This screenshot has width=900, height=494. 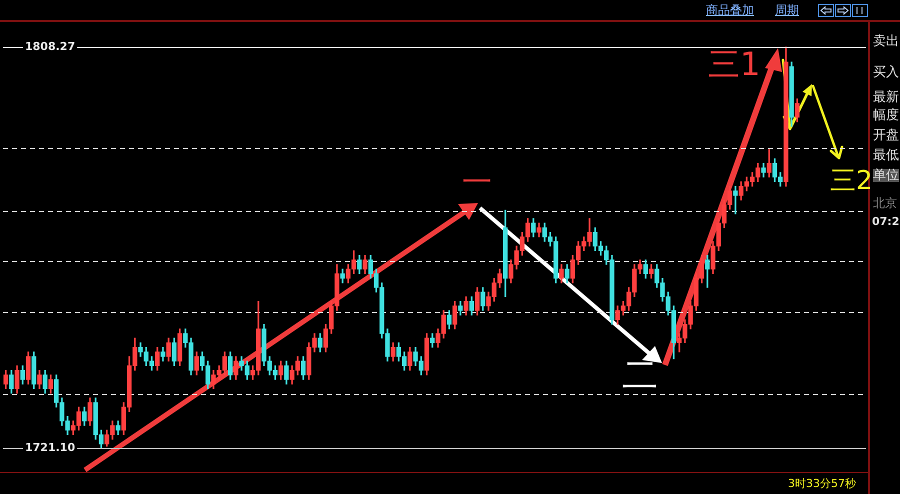 I want to click on text: 买入, so click(x=886, y=72).